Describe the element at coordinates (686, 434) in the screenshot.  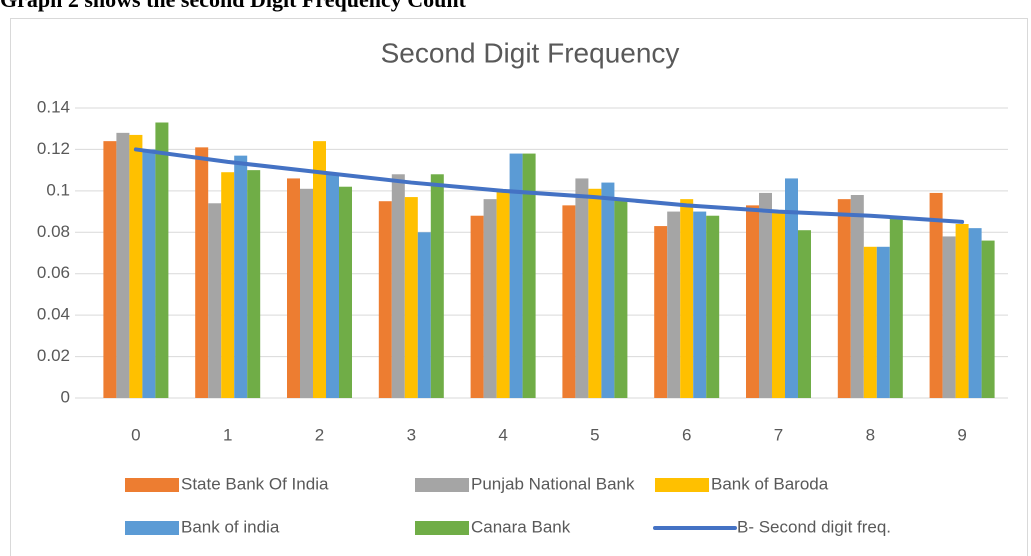
I see `x-tick-label: 6` at that location.